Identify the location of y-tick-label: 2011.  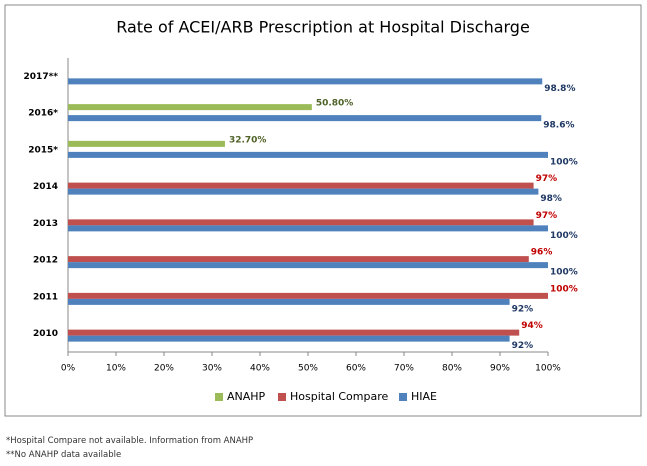
(45, 297).